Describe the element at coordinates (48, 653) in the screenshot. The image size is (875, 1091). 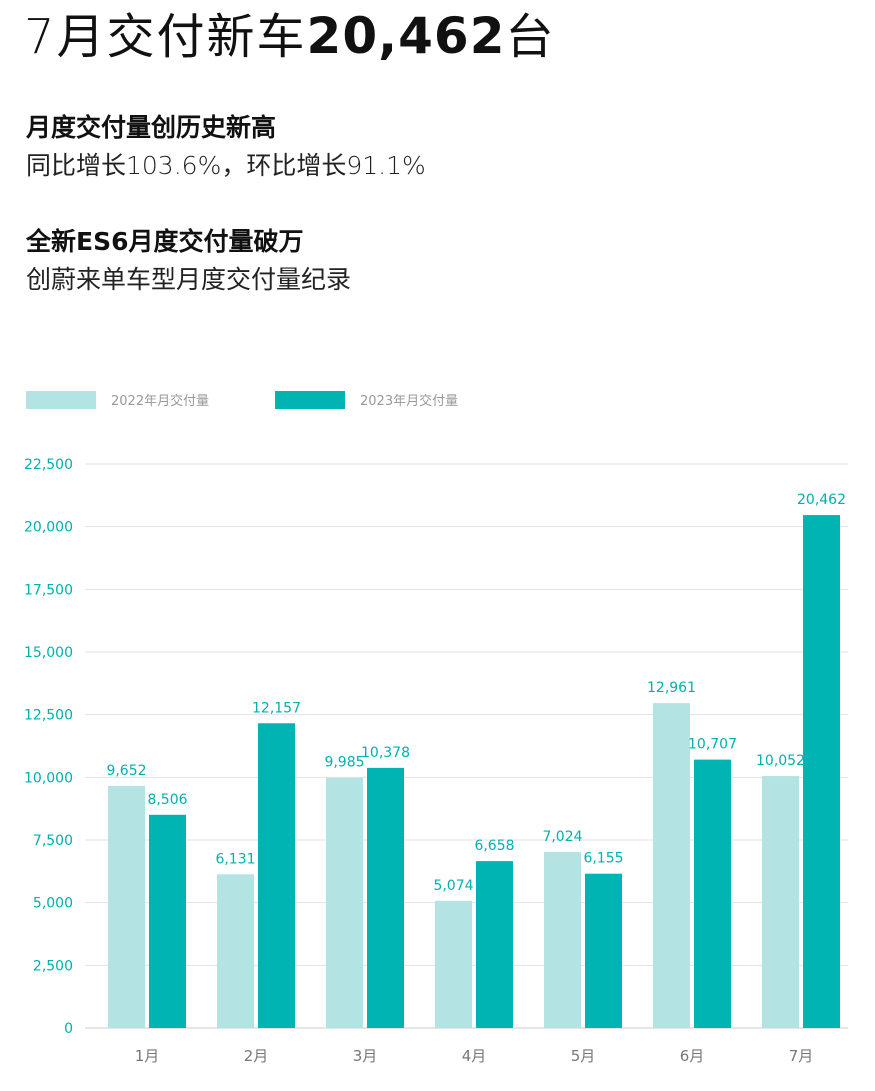
I see `y-tick-label: 15,000` at that location.